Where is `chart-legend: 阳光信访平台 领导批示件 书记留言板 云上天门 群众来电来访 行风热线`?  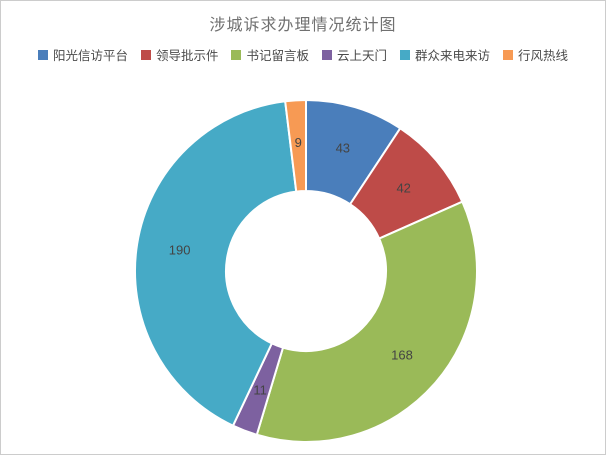
chart-legend: 阳光信访平台 领导批示件 书记留言板 云上天门 群众来电来访 行风热线 is located at coordinates (303, 54).